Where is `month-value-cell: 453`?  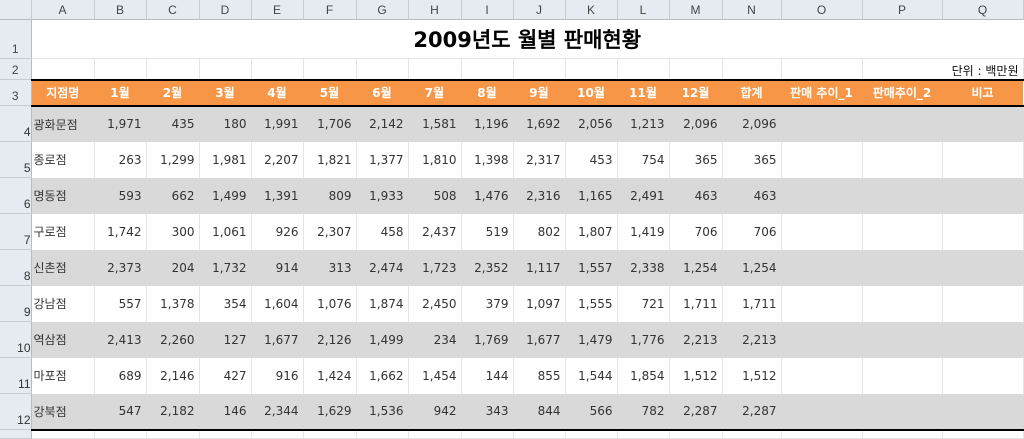
month-value-cell: 453 is located at coordinates (591, 159).